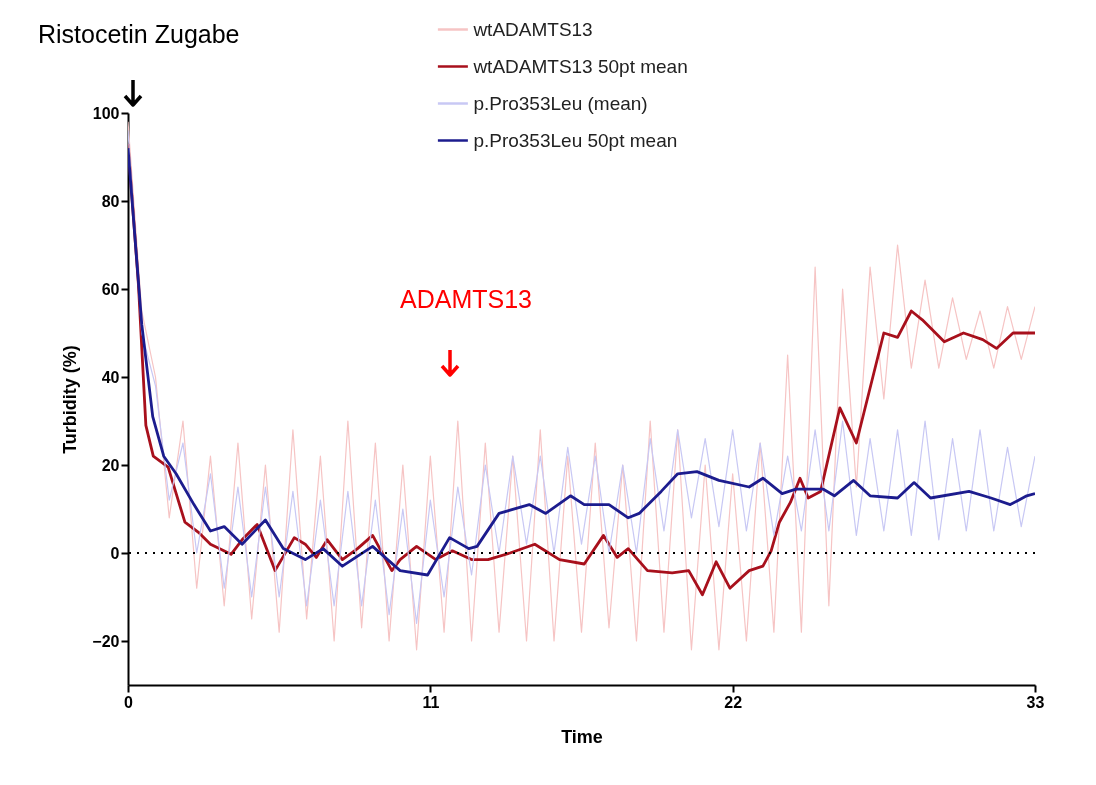 The image size is (1096, 785). Describe the element at coordinates (110, 289) in the screenshot. I see `y-tick-label: 60` at that location.